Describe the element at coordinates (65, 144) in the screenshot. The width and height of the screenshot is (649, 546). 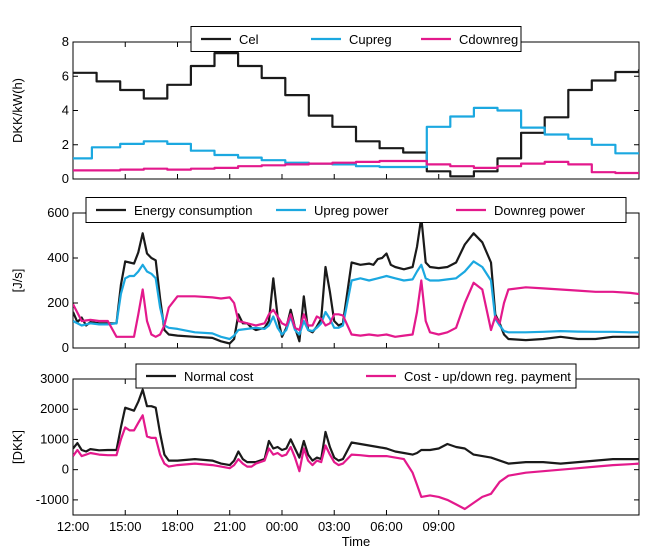
I see `y-tick-label: 2` at that location.